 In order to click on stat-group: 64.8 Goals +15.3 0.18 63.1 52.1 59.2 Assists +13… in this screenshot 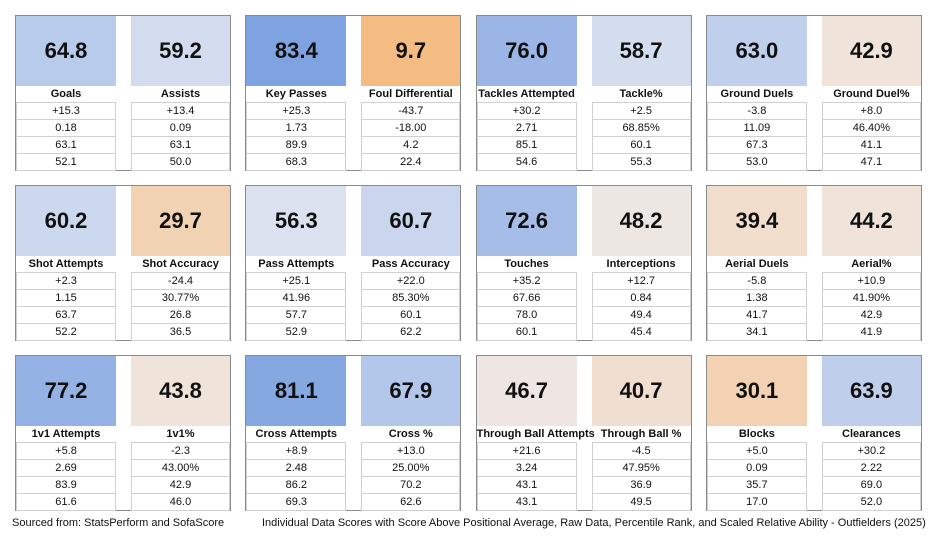, I will do `click(123, 93)`.